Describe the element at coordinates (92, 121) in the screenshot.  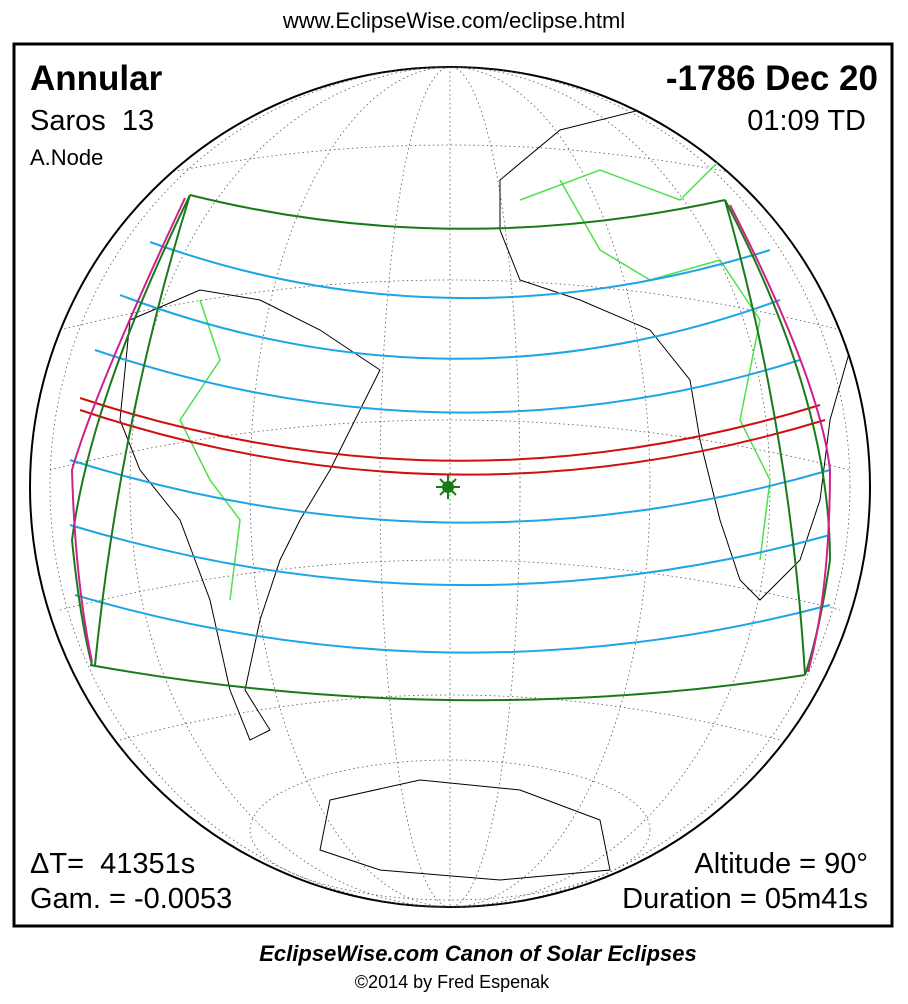
I see `saros: Saros 13` at that location.